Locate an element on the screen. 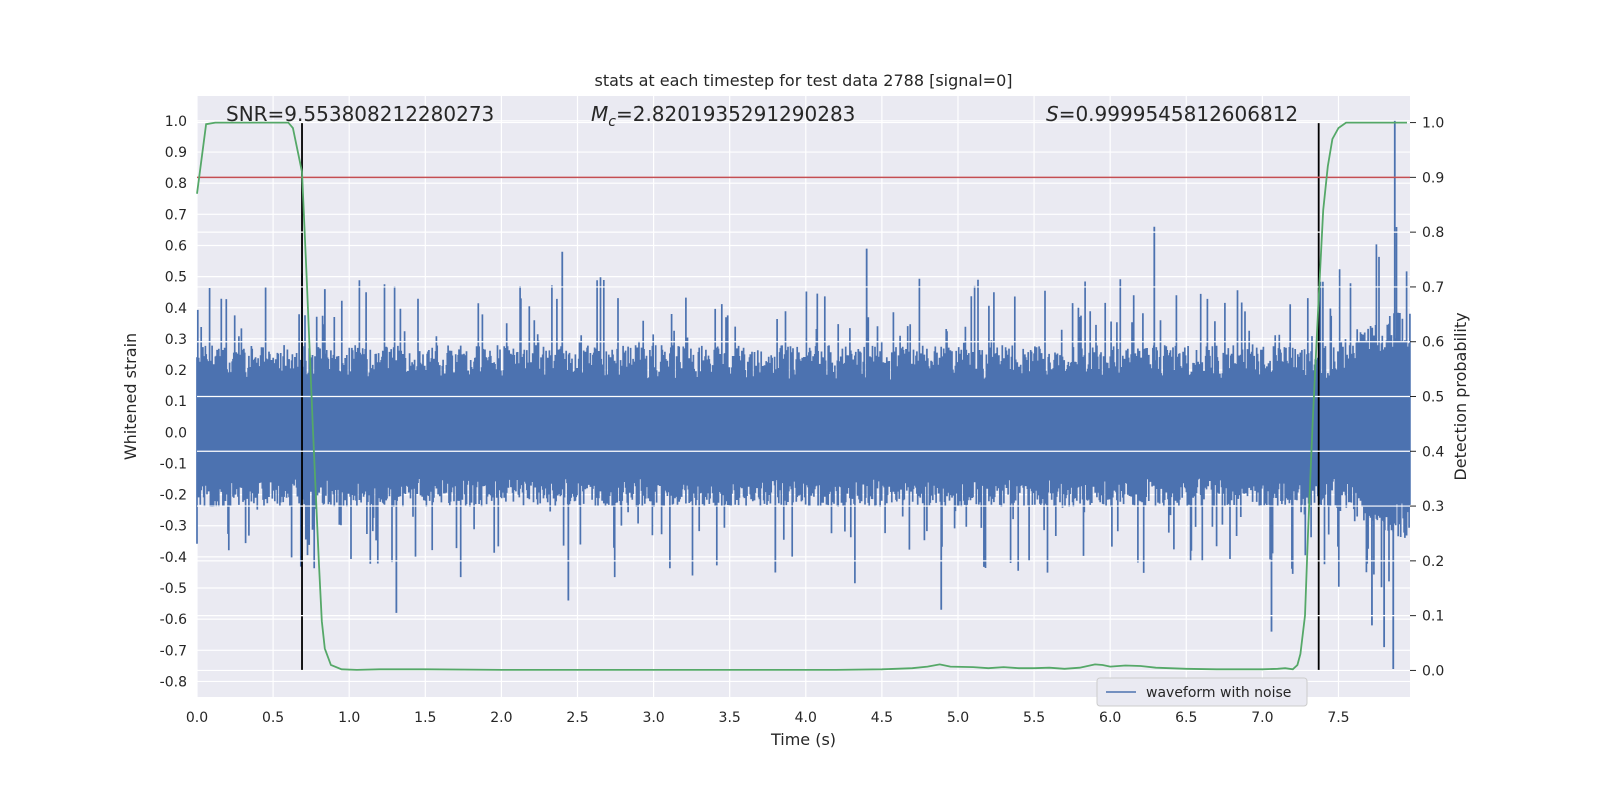  y2-axis-label: Detection probability is located at coordinates (1460, 396).